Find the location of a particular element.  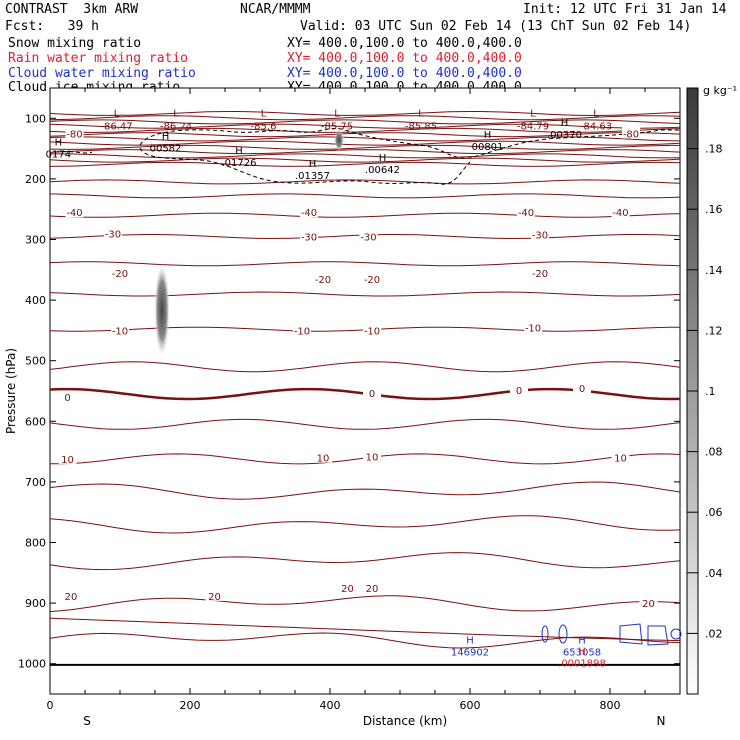

snow-plume-low is located at coordinates (162, 310).